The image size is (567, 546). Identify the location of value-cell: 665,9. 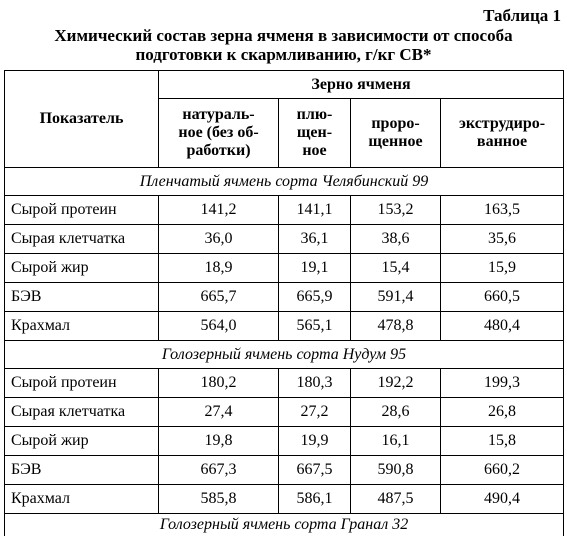
(314, 297).